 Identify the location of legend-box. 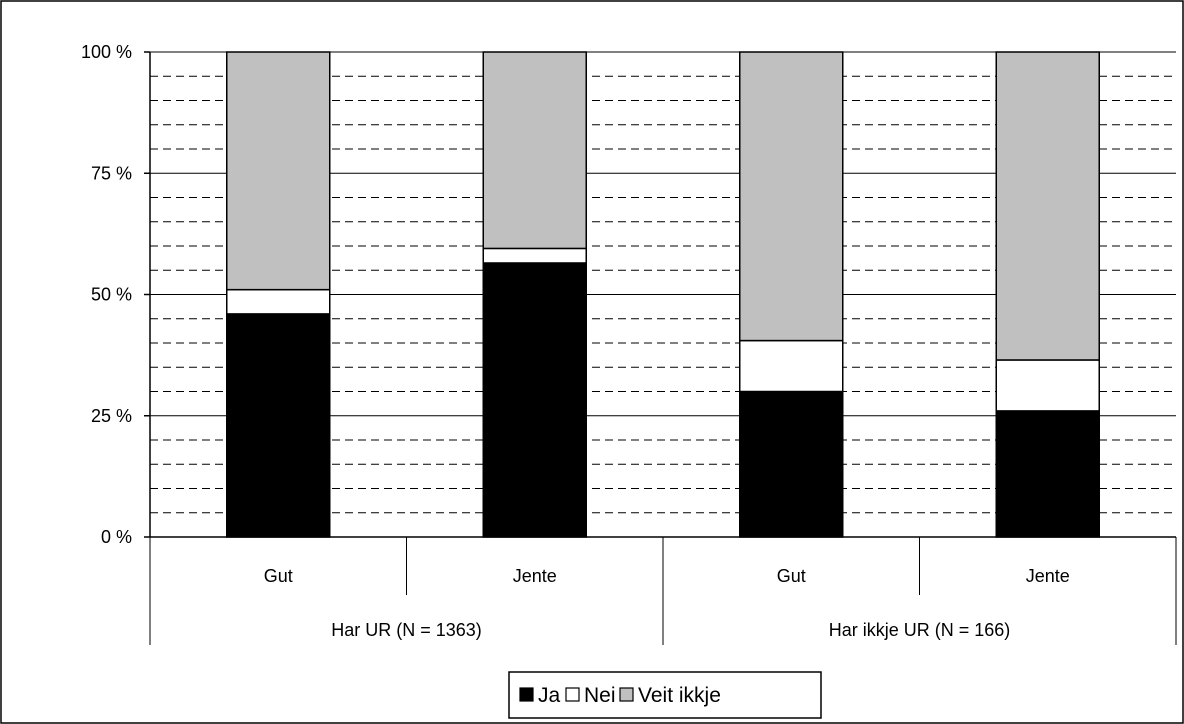
(665, 695).